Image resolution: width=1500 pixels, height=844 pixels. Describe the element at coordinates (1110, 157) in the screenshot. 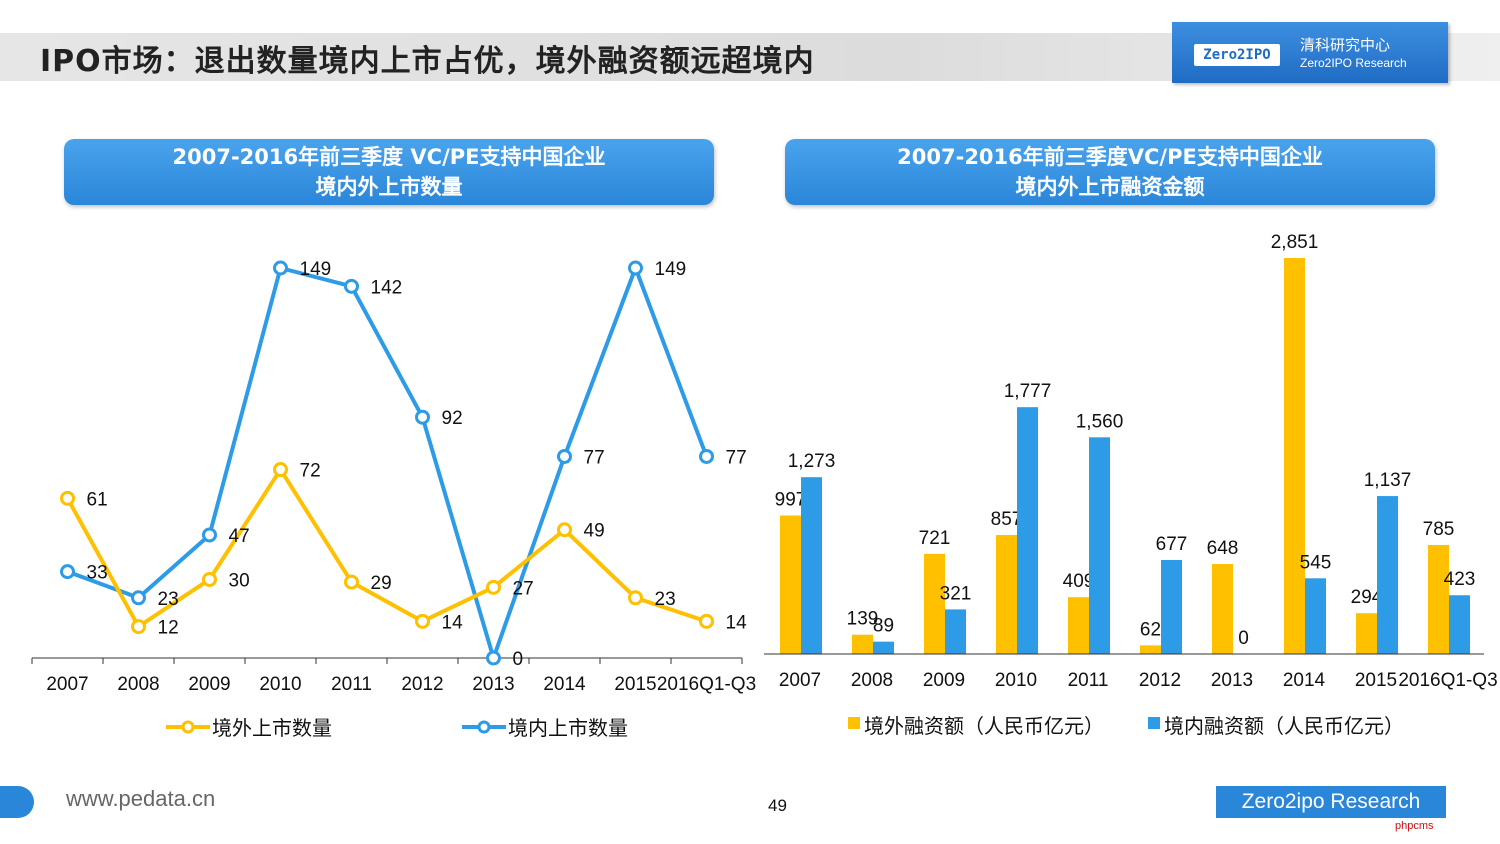

I see `chart-header-line1: 2007-2016年前三季度VC/PE支持中国企业` at that location.